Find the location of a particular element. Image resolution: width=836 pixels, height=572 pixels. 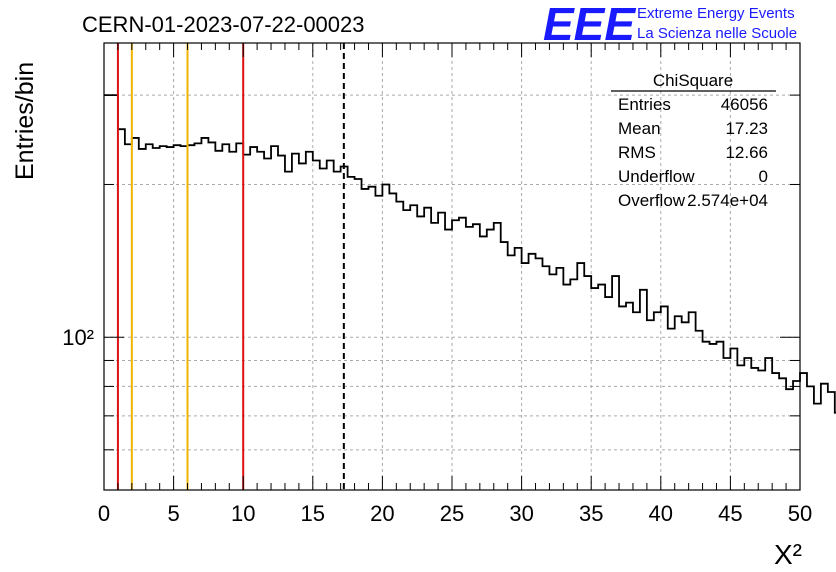

stats-value: 0 is located at coordinates (763, 176).